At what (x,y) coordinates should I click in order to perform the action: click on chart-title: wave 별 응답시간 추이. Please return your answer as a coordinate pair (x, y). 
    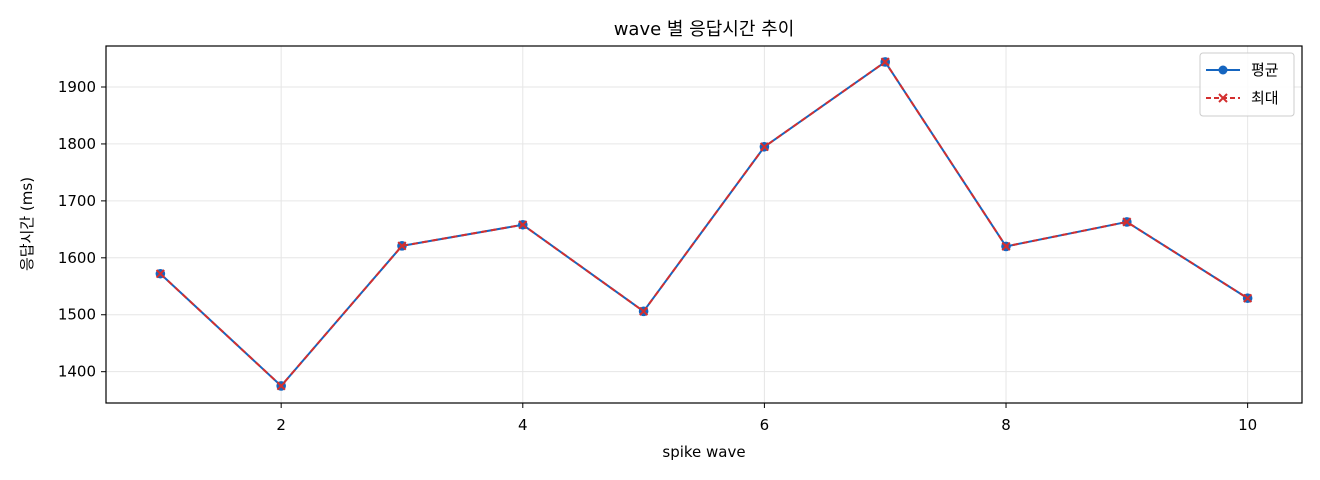
    Looking at the image, I should click on (704, 29).